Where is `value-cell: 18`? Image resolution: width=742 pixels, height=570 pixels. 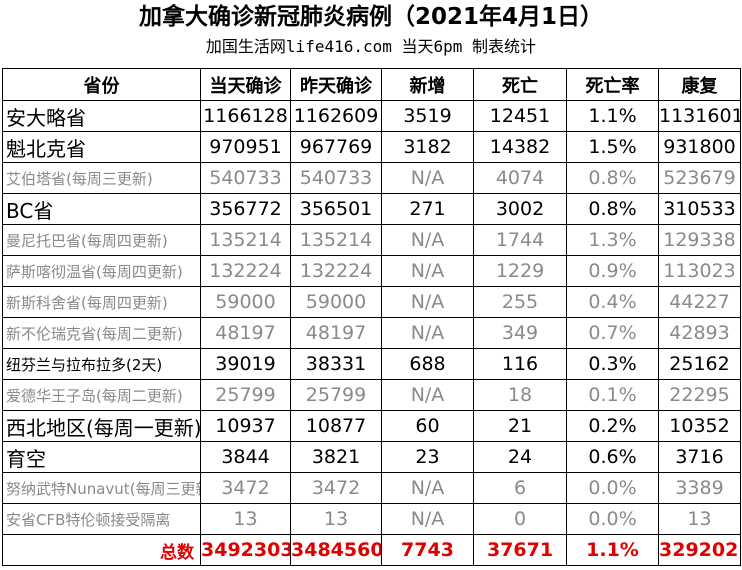
value-cell: 18 is located at coordinates (520, 395).